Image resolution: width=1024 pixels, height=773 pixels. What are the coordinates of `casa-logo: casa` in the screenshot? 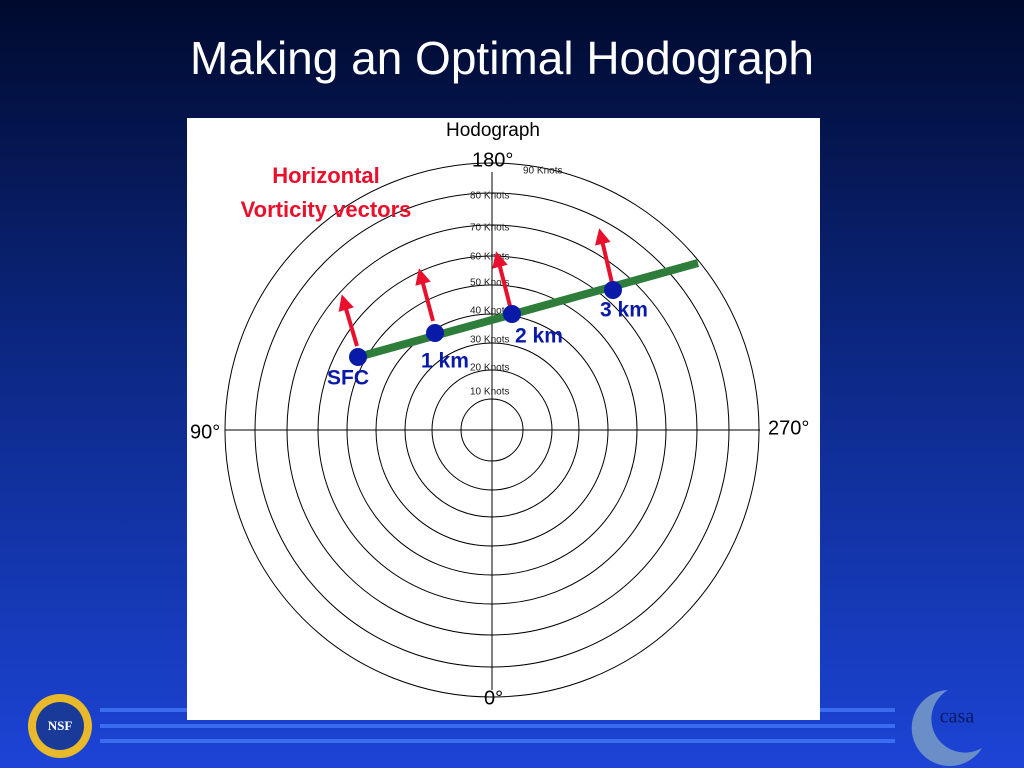 It's located at (946, 728).